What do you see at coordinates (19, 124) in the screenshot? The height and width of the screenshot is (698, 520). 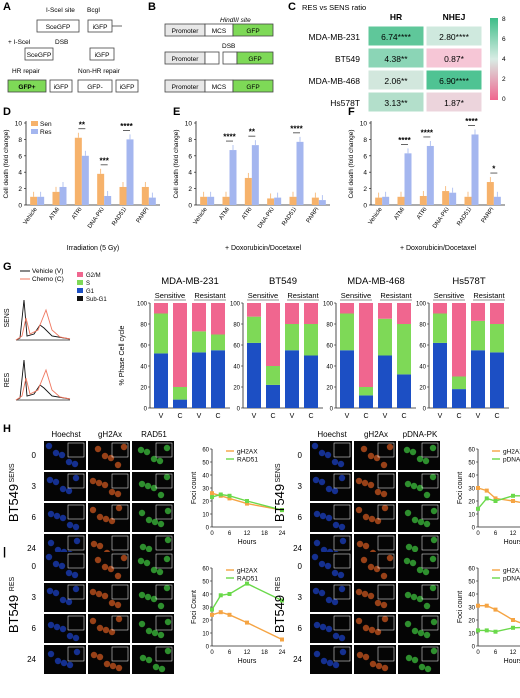 I see `y-tick-label: 10` at bounding box center [19, 124].